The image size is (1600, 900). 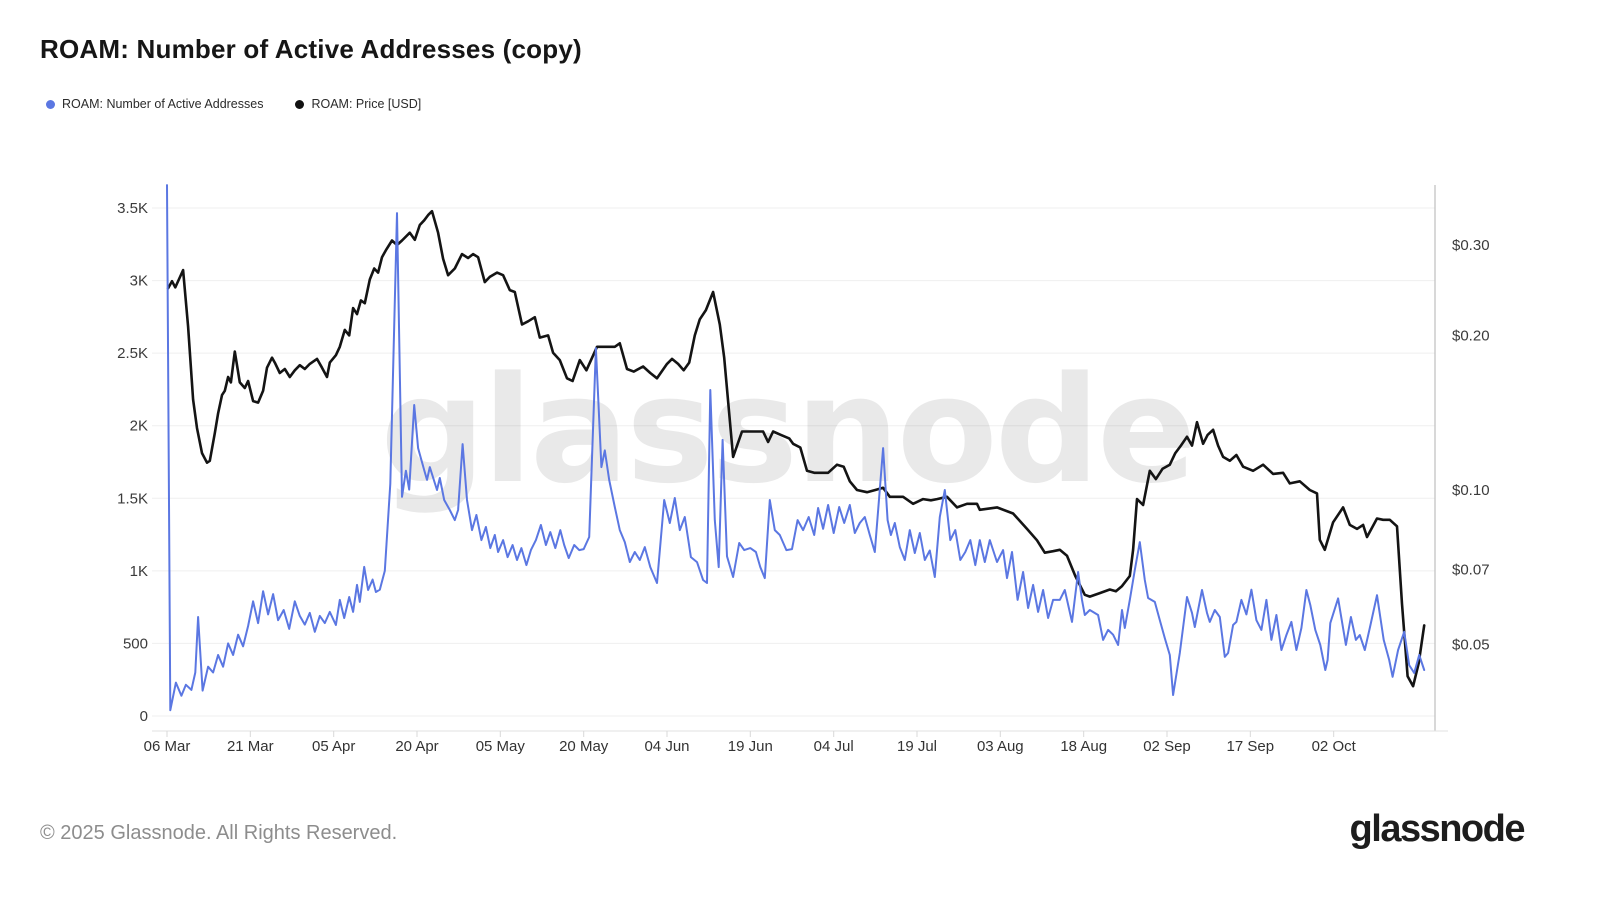 I want to click on glassnode-logo: glassnode, so click(x=1437, y=829).